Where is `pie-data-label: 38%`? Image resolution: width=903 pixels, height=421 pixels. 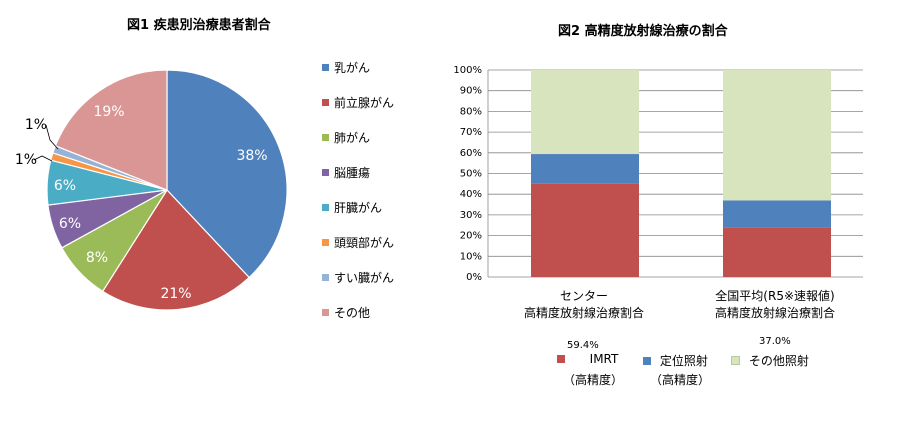 pie-data-label: 38% is located at coordinates (251, 156).